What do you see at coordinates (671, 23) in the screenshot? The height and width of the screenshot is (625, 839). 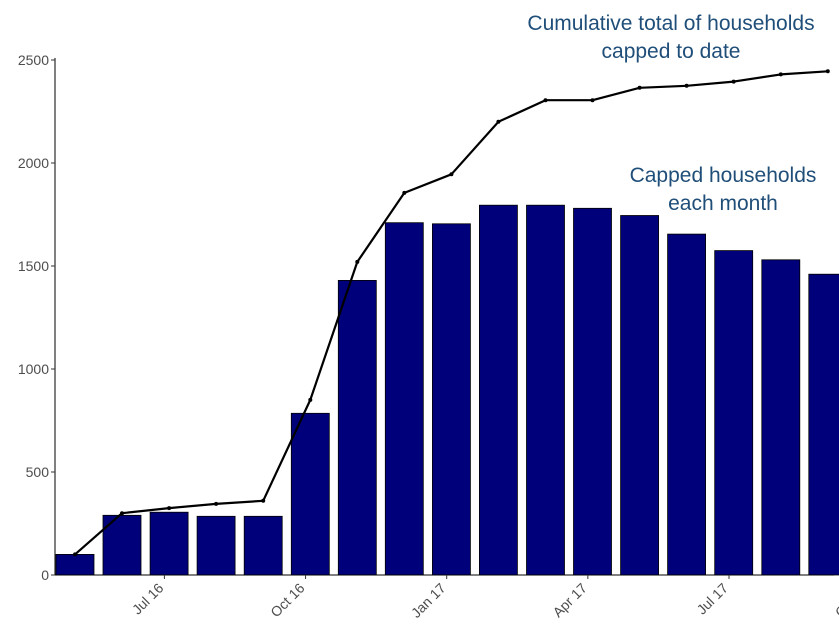 I see `annotation-cumulative-line-1: Cumulative total of households` at bounding box center [671, 23].